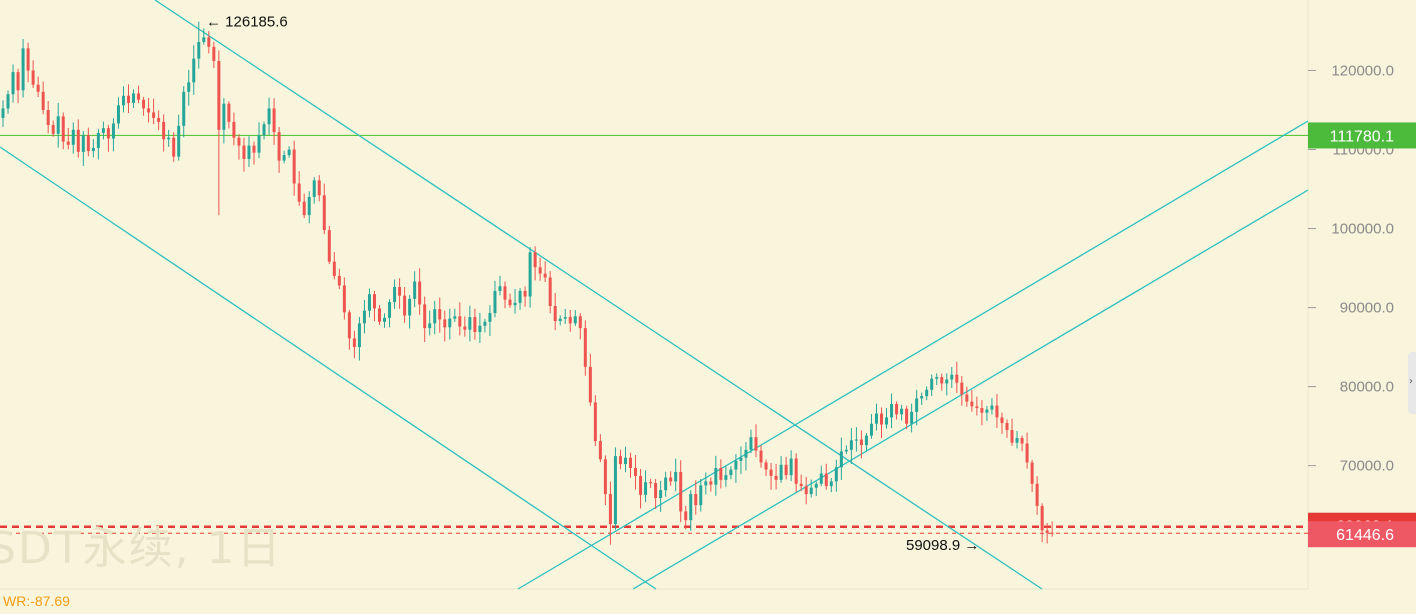 This screenshot has height=614, width=1416. What do you see at coordinates (1367, 308) in the screenshot?
I see `y-tick-label: 90000.0` at bounding box center [1367, 308].